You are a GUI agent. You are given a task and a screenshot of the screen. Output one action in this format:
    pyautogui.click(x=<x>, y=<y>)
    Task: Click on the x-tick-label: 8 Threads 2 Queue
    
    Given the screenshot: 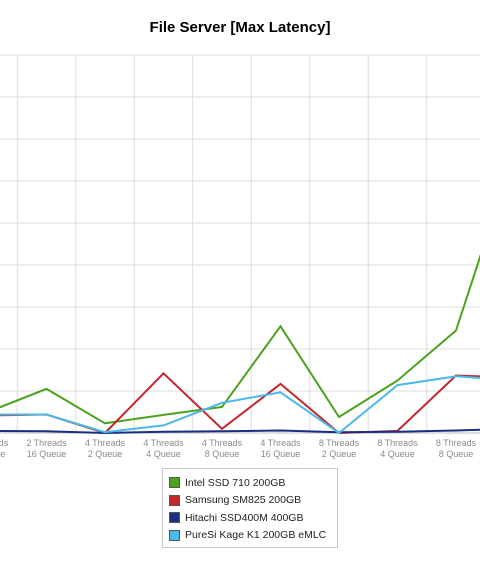 What is the action you would take?
    pyautogui.click(x=339, y=448)
    